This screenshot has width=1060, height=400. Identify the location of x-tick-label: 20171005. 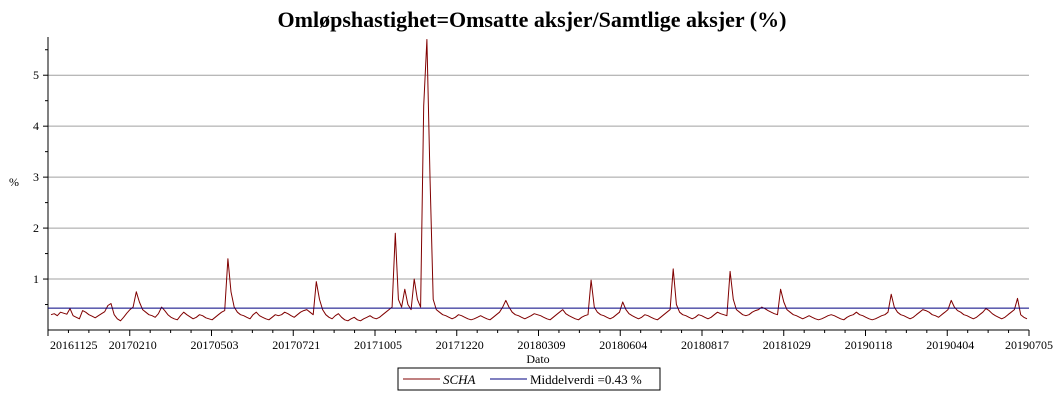
(378, 345).